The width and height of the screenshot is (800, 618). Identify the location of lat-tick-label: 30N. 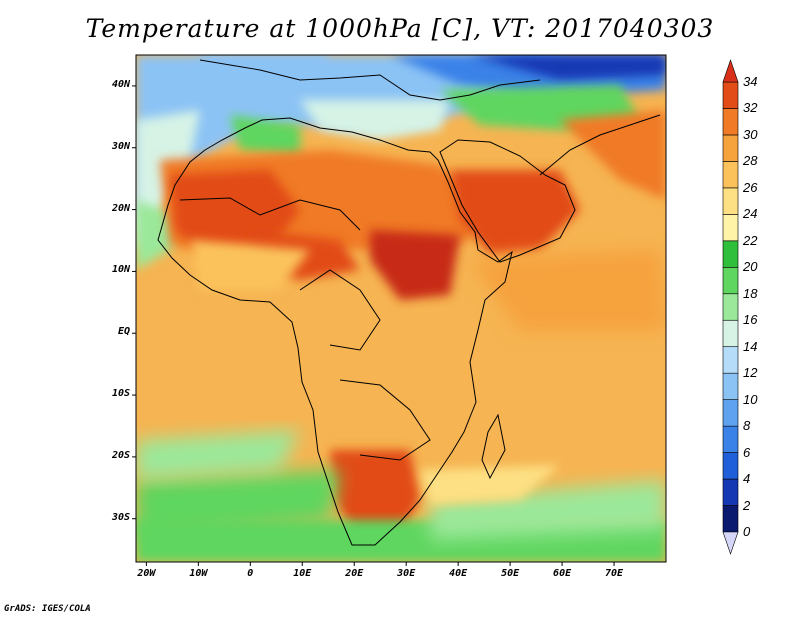
(120, 146).